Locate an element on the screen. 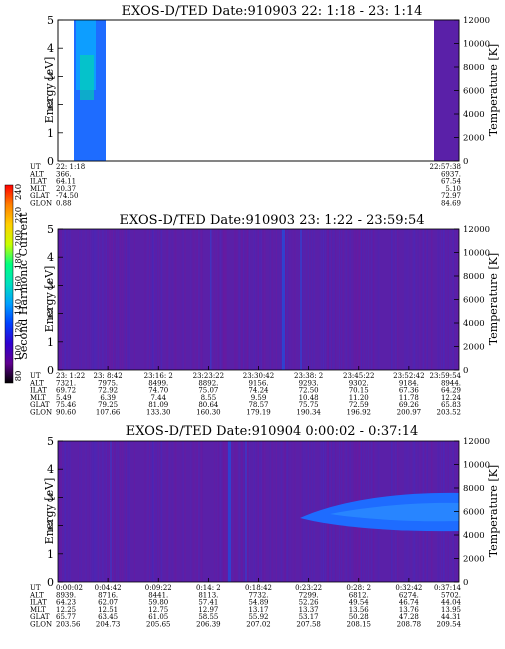  ephemeris-value: 0:00:02 is located at coordinates (69, 588).